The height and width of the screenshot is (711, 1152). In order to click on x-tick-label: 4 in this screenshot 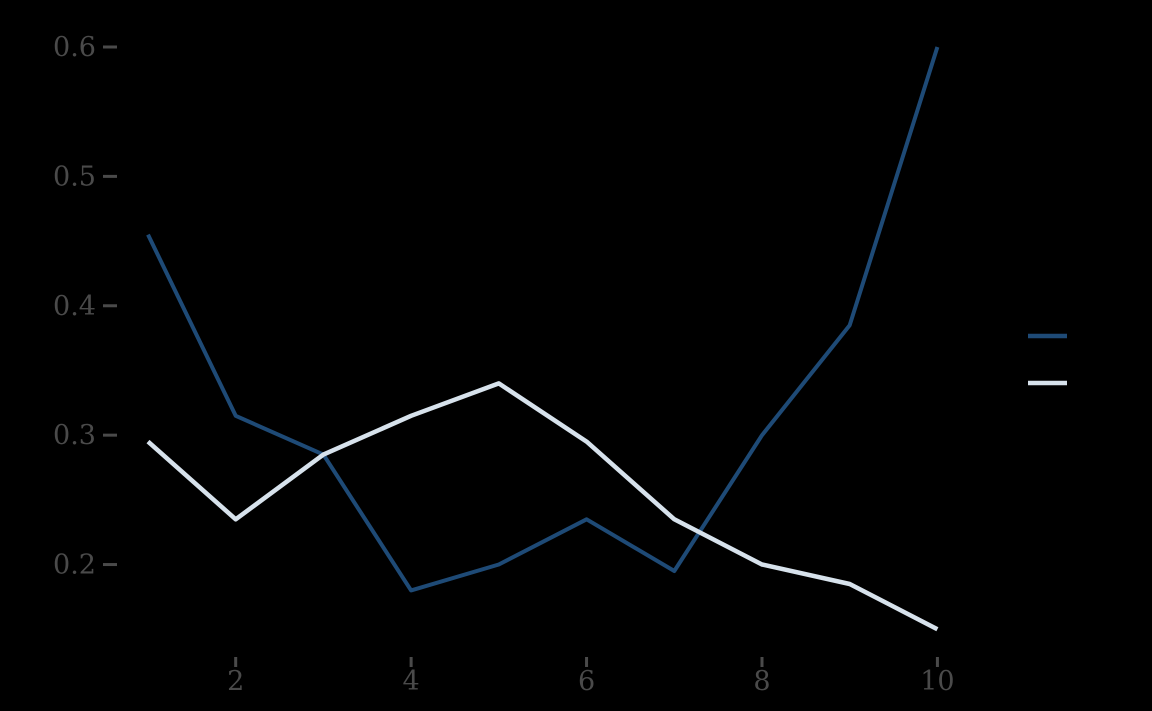, I will do `click(411, 681)`.